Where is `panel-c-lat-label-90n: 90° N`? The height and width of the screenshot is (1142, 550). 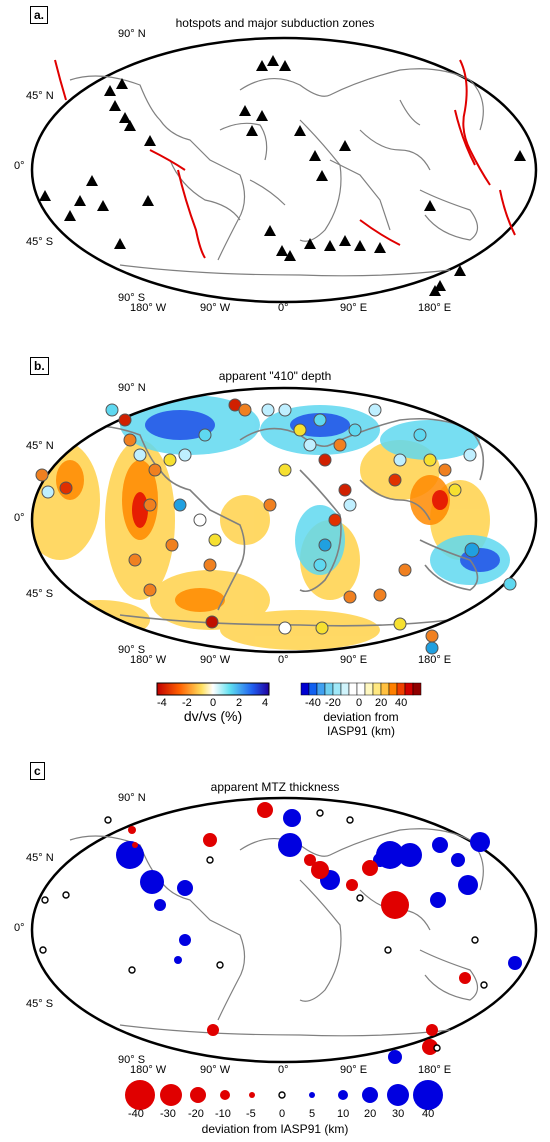 panel-c-lat-label-90n: 90° N is located at coordinates (132, 798).